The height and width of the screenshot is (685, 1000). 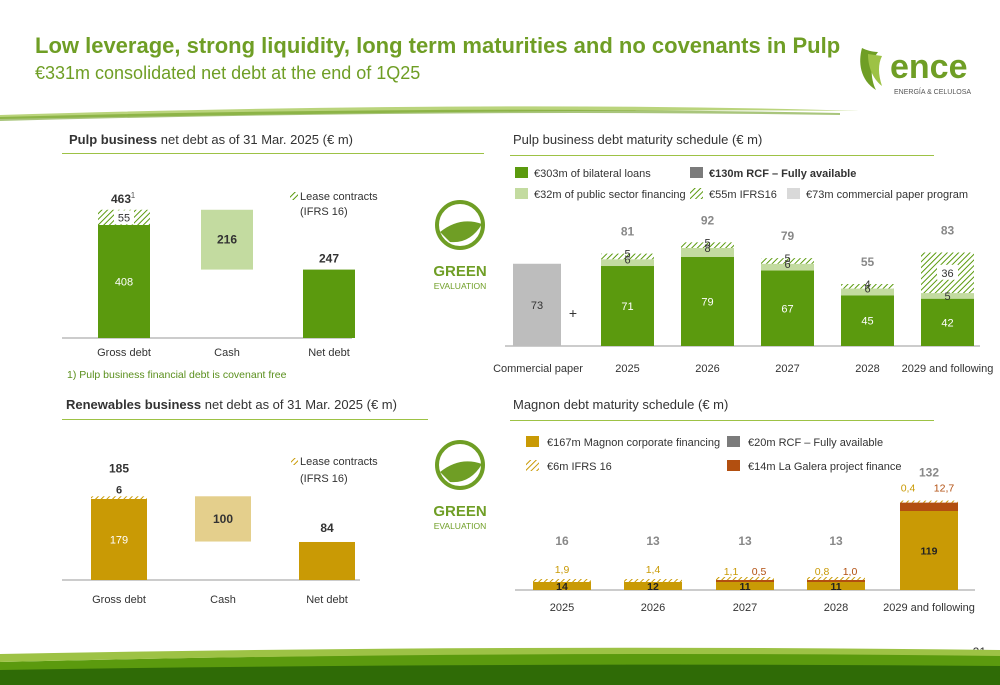 What do you see at coordinates (868, 262) in the screenshot?
I see `total-label: 55` at bounding box center [868, 262].